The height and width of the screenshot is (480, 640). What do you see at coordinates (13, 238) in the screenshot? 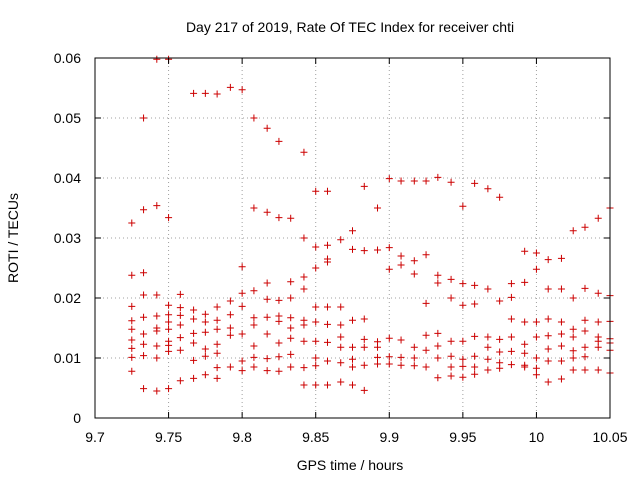
I see `y-axis-label: ROTI / TECUs` at bounding box center [13, 238].